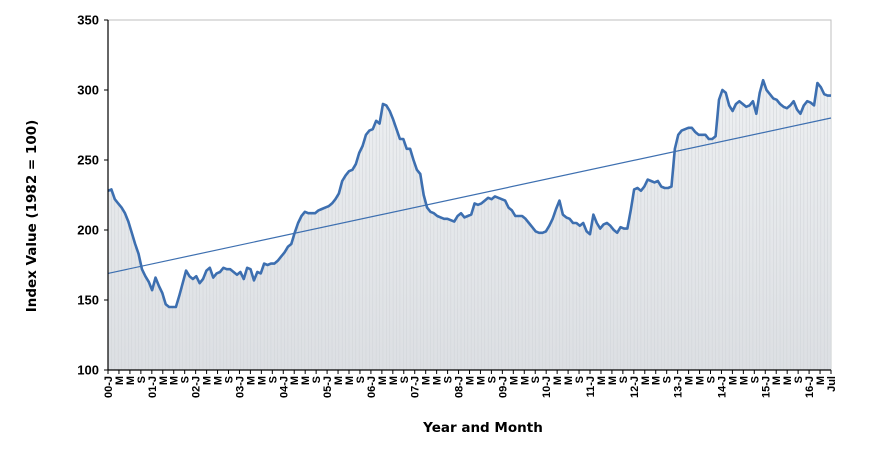 This screenshot has height=454, width=870. I want to click on y-tick-label: 100, so click(88, 370).